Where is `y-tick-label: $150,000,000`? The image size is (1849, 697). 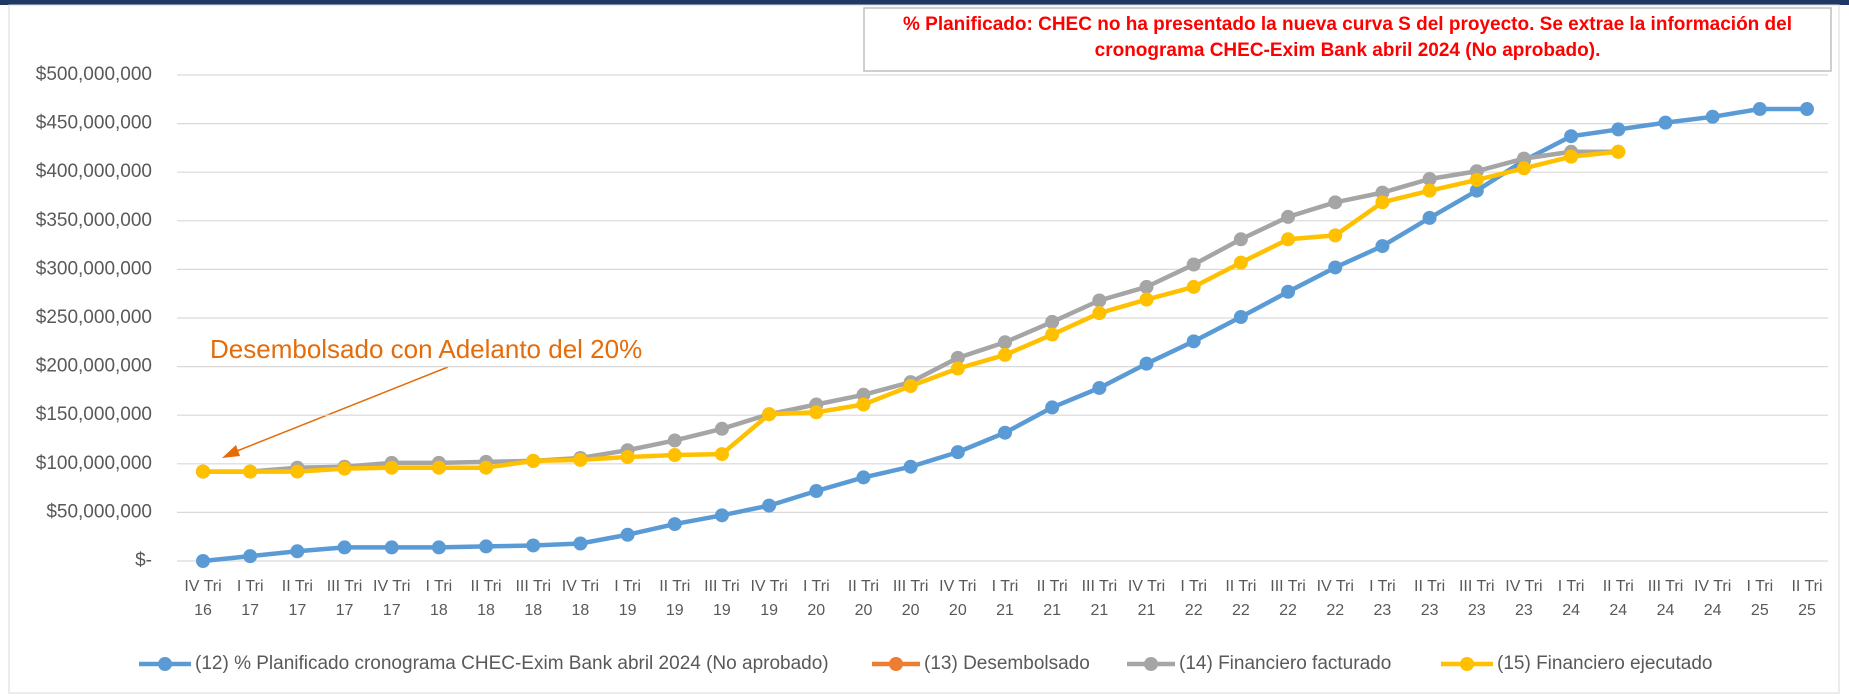
y-tick-label: $150,000,000 is located at coordinates (94, 414).